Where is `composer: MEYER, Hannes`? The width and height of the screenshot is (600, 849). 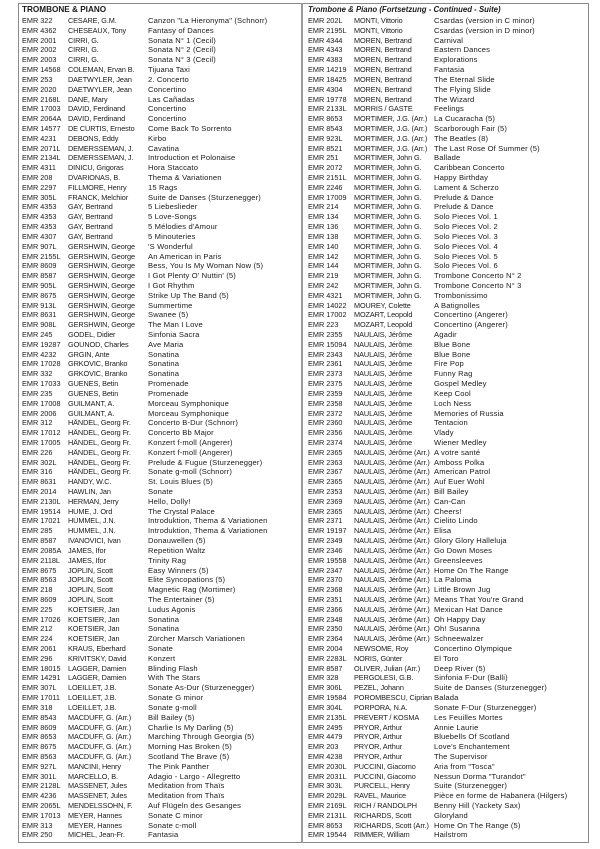
composer: MEYER, Hannes is located at coordinates (95, 825).